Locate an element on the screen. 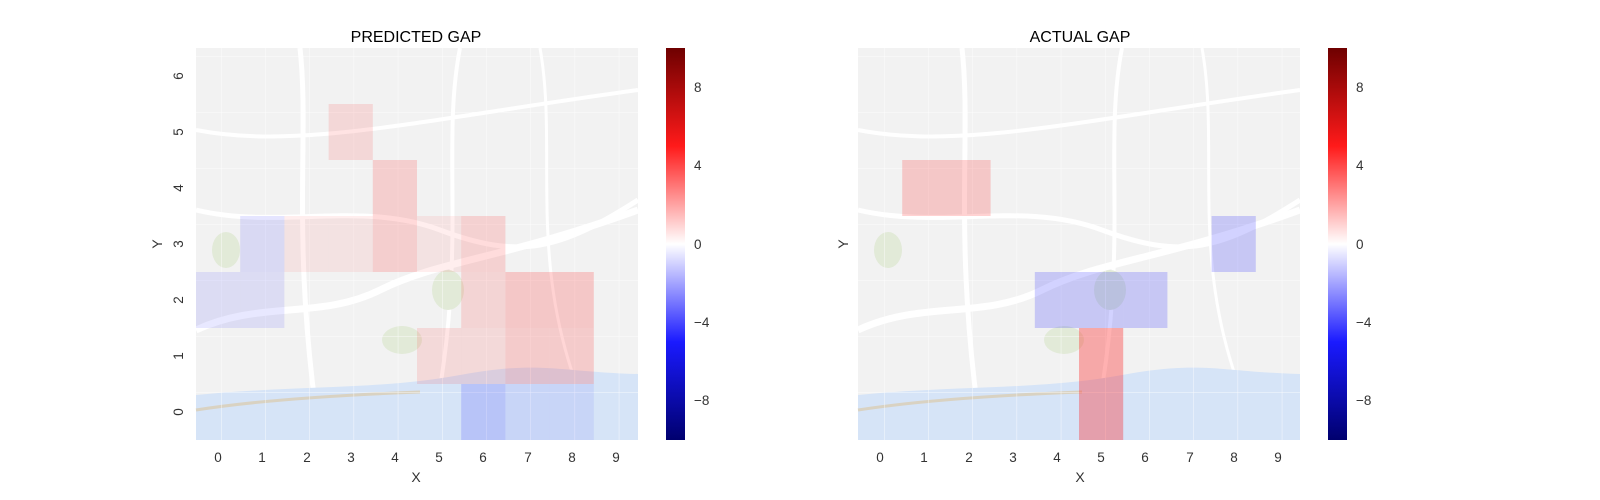  y-tick-label: 0 is located at coordinates (178, 412).